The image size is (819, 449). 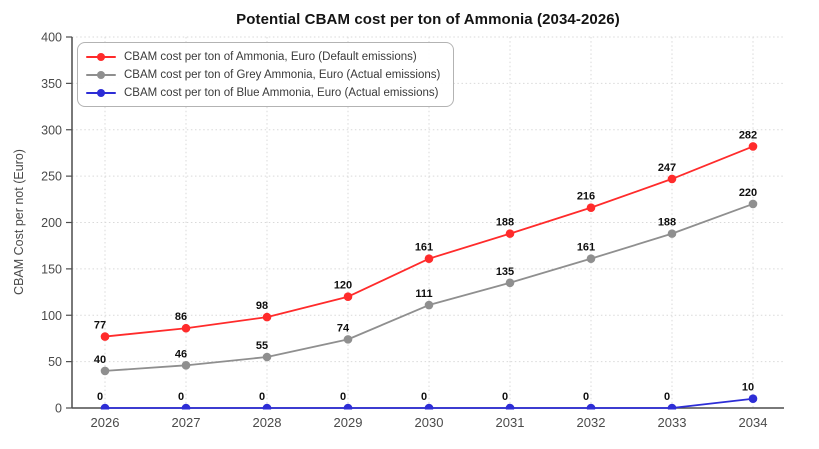 I want to click on data-label: 220, so click(x=748, y=193).